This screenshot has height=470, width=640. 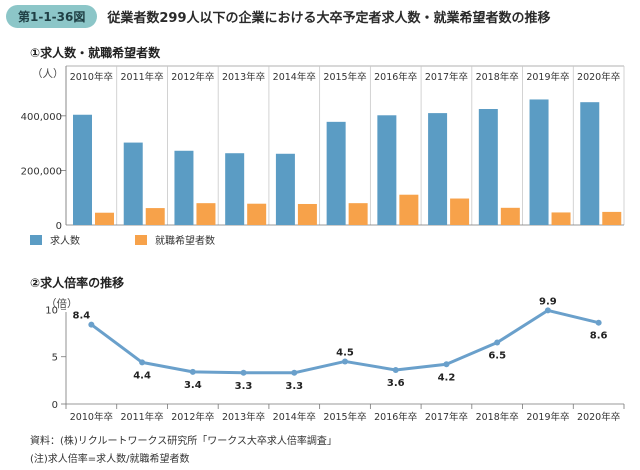 What do you see at coordinates (91, 417) in the screenshot?
I see `line-category-label: 2010年卒` at bounding box center [91, 417].